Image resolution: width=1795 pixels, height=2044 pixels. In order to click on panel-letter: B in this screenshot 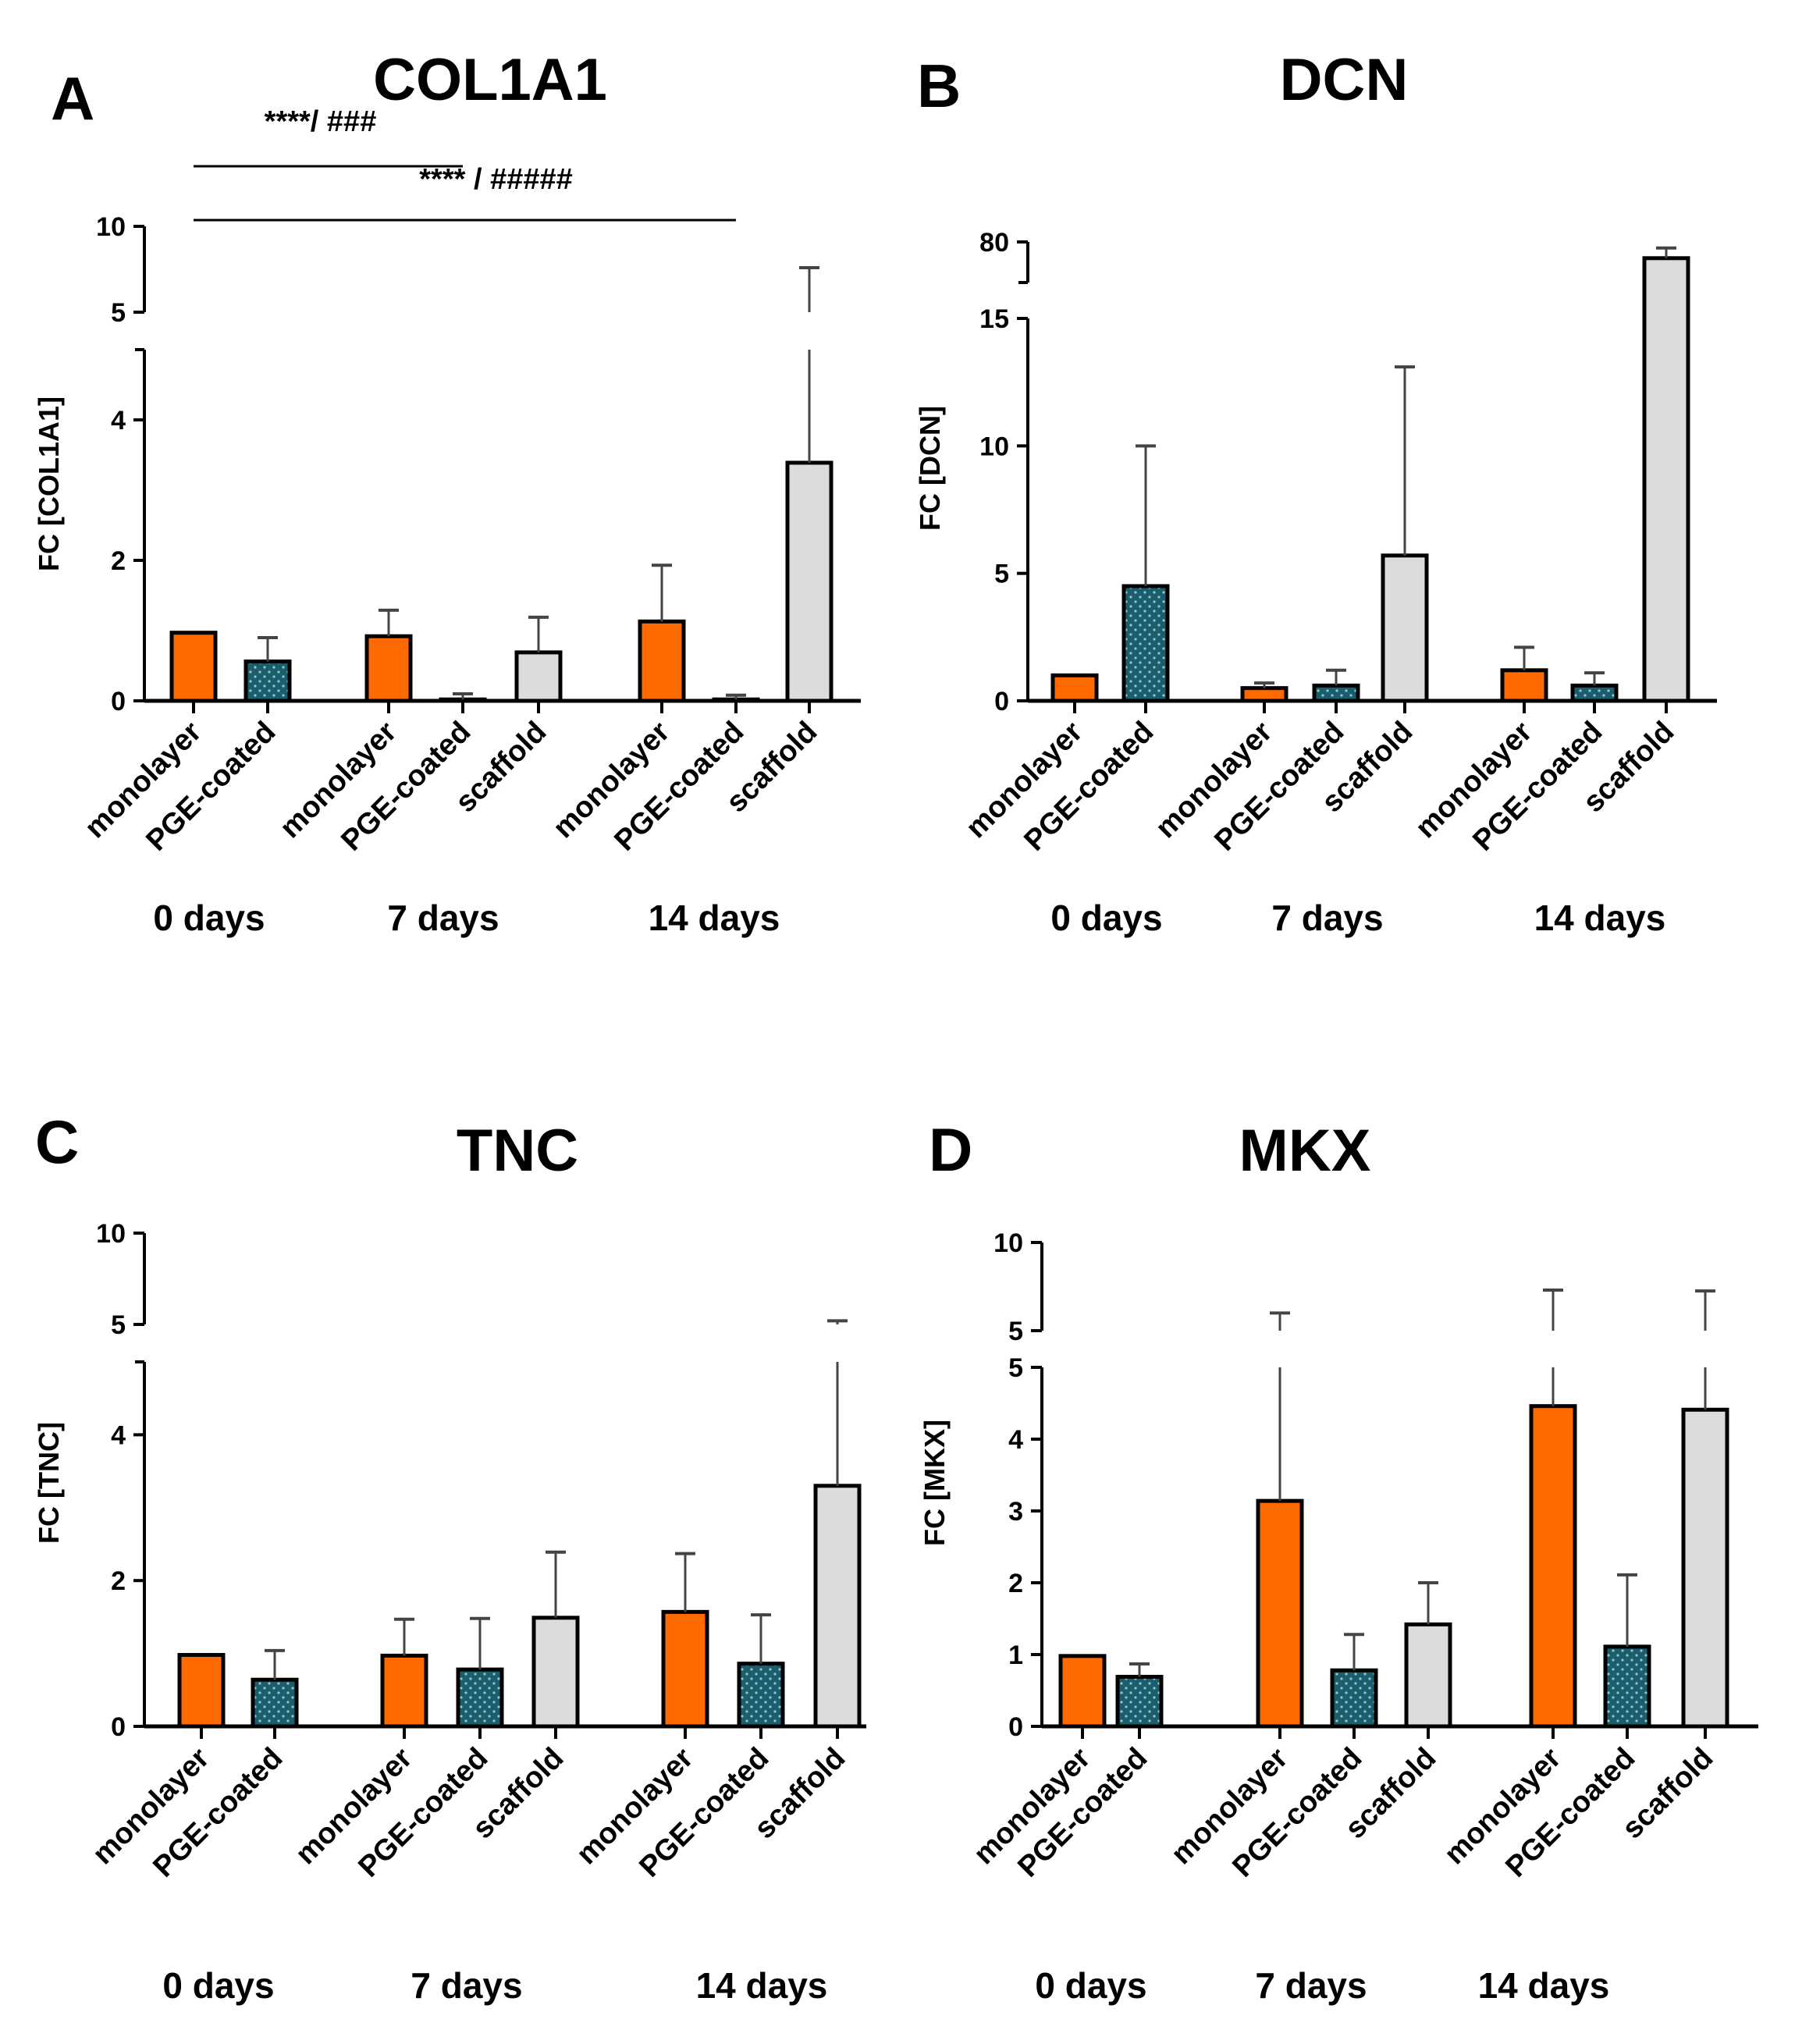, I will do `click(939, 86)`.